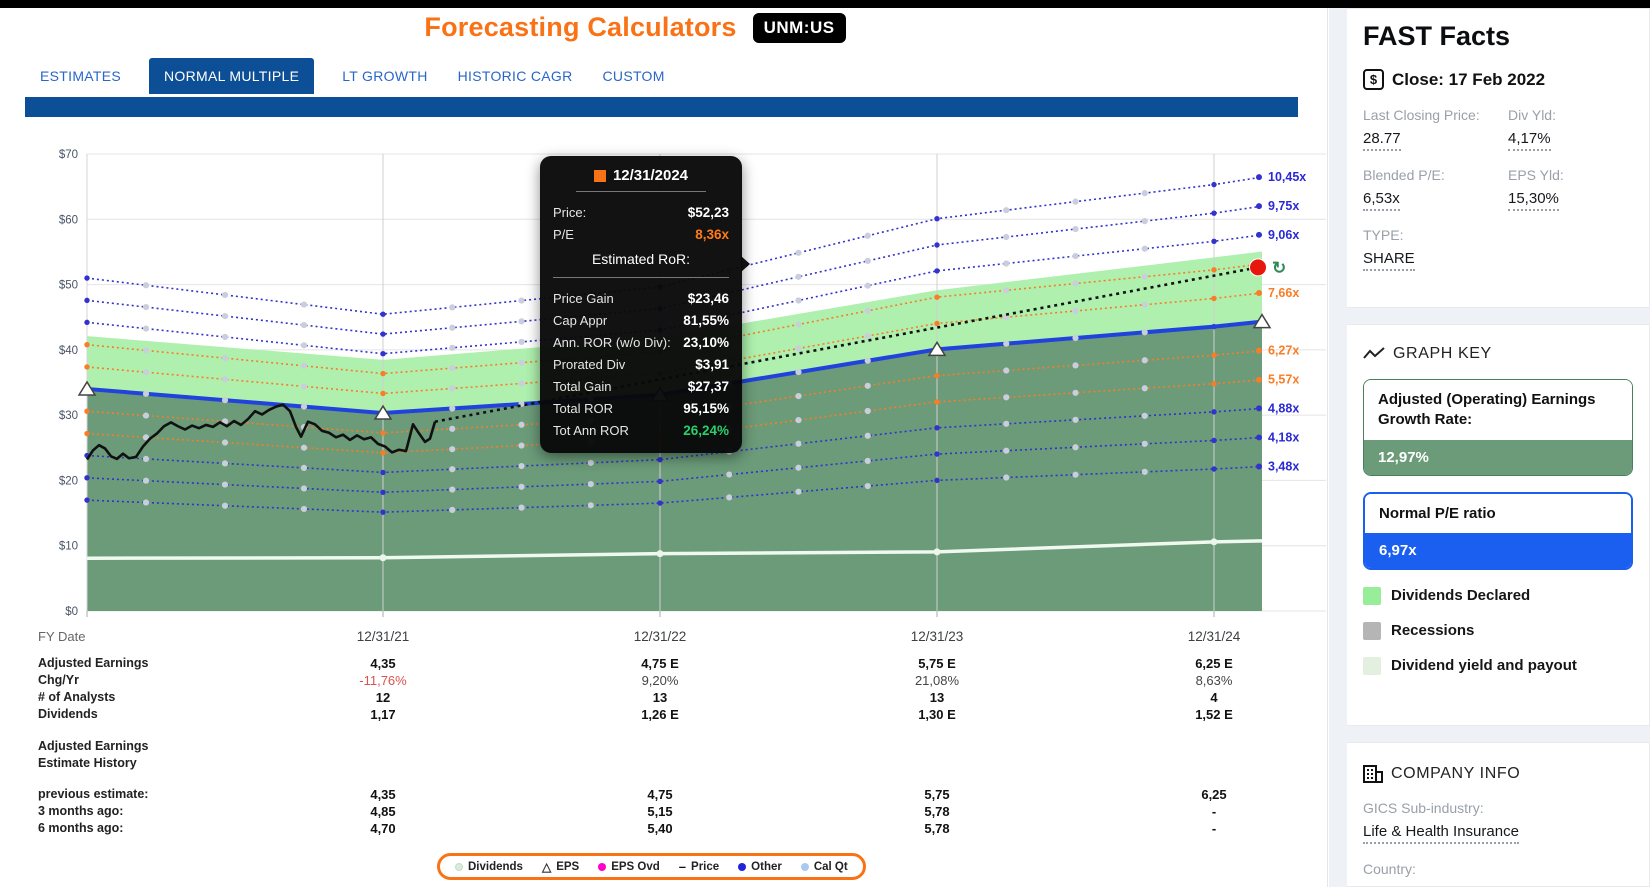  What do you see at coordinates (81, 76) in the screenshot?
I see `tab-estimates: ESTIMATES` at bounding box center [81, 76].